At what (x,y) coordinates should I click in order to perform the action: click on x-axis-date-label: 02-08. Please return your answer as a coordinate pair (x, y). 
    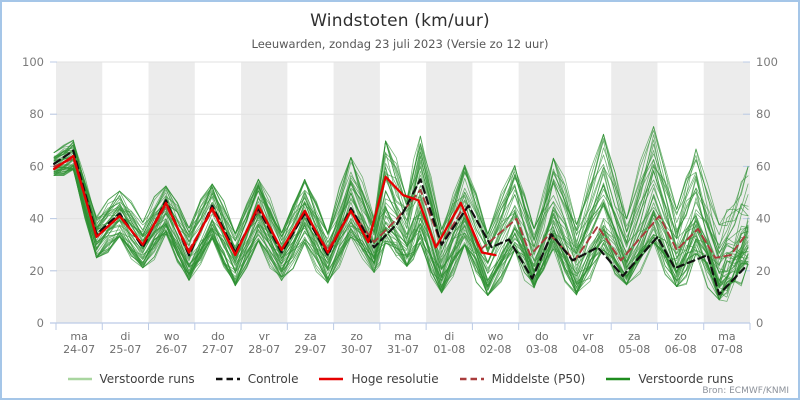
    Looking at the image, I should click on (496, 349).